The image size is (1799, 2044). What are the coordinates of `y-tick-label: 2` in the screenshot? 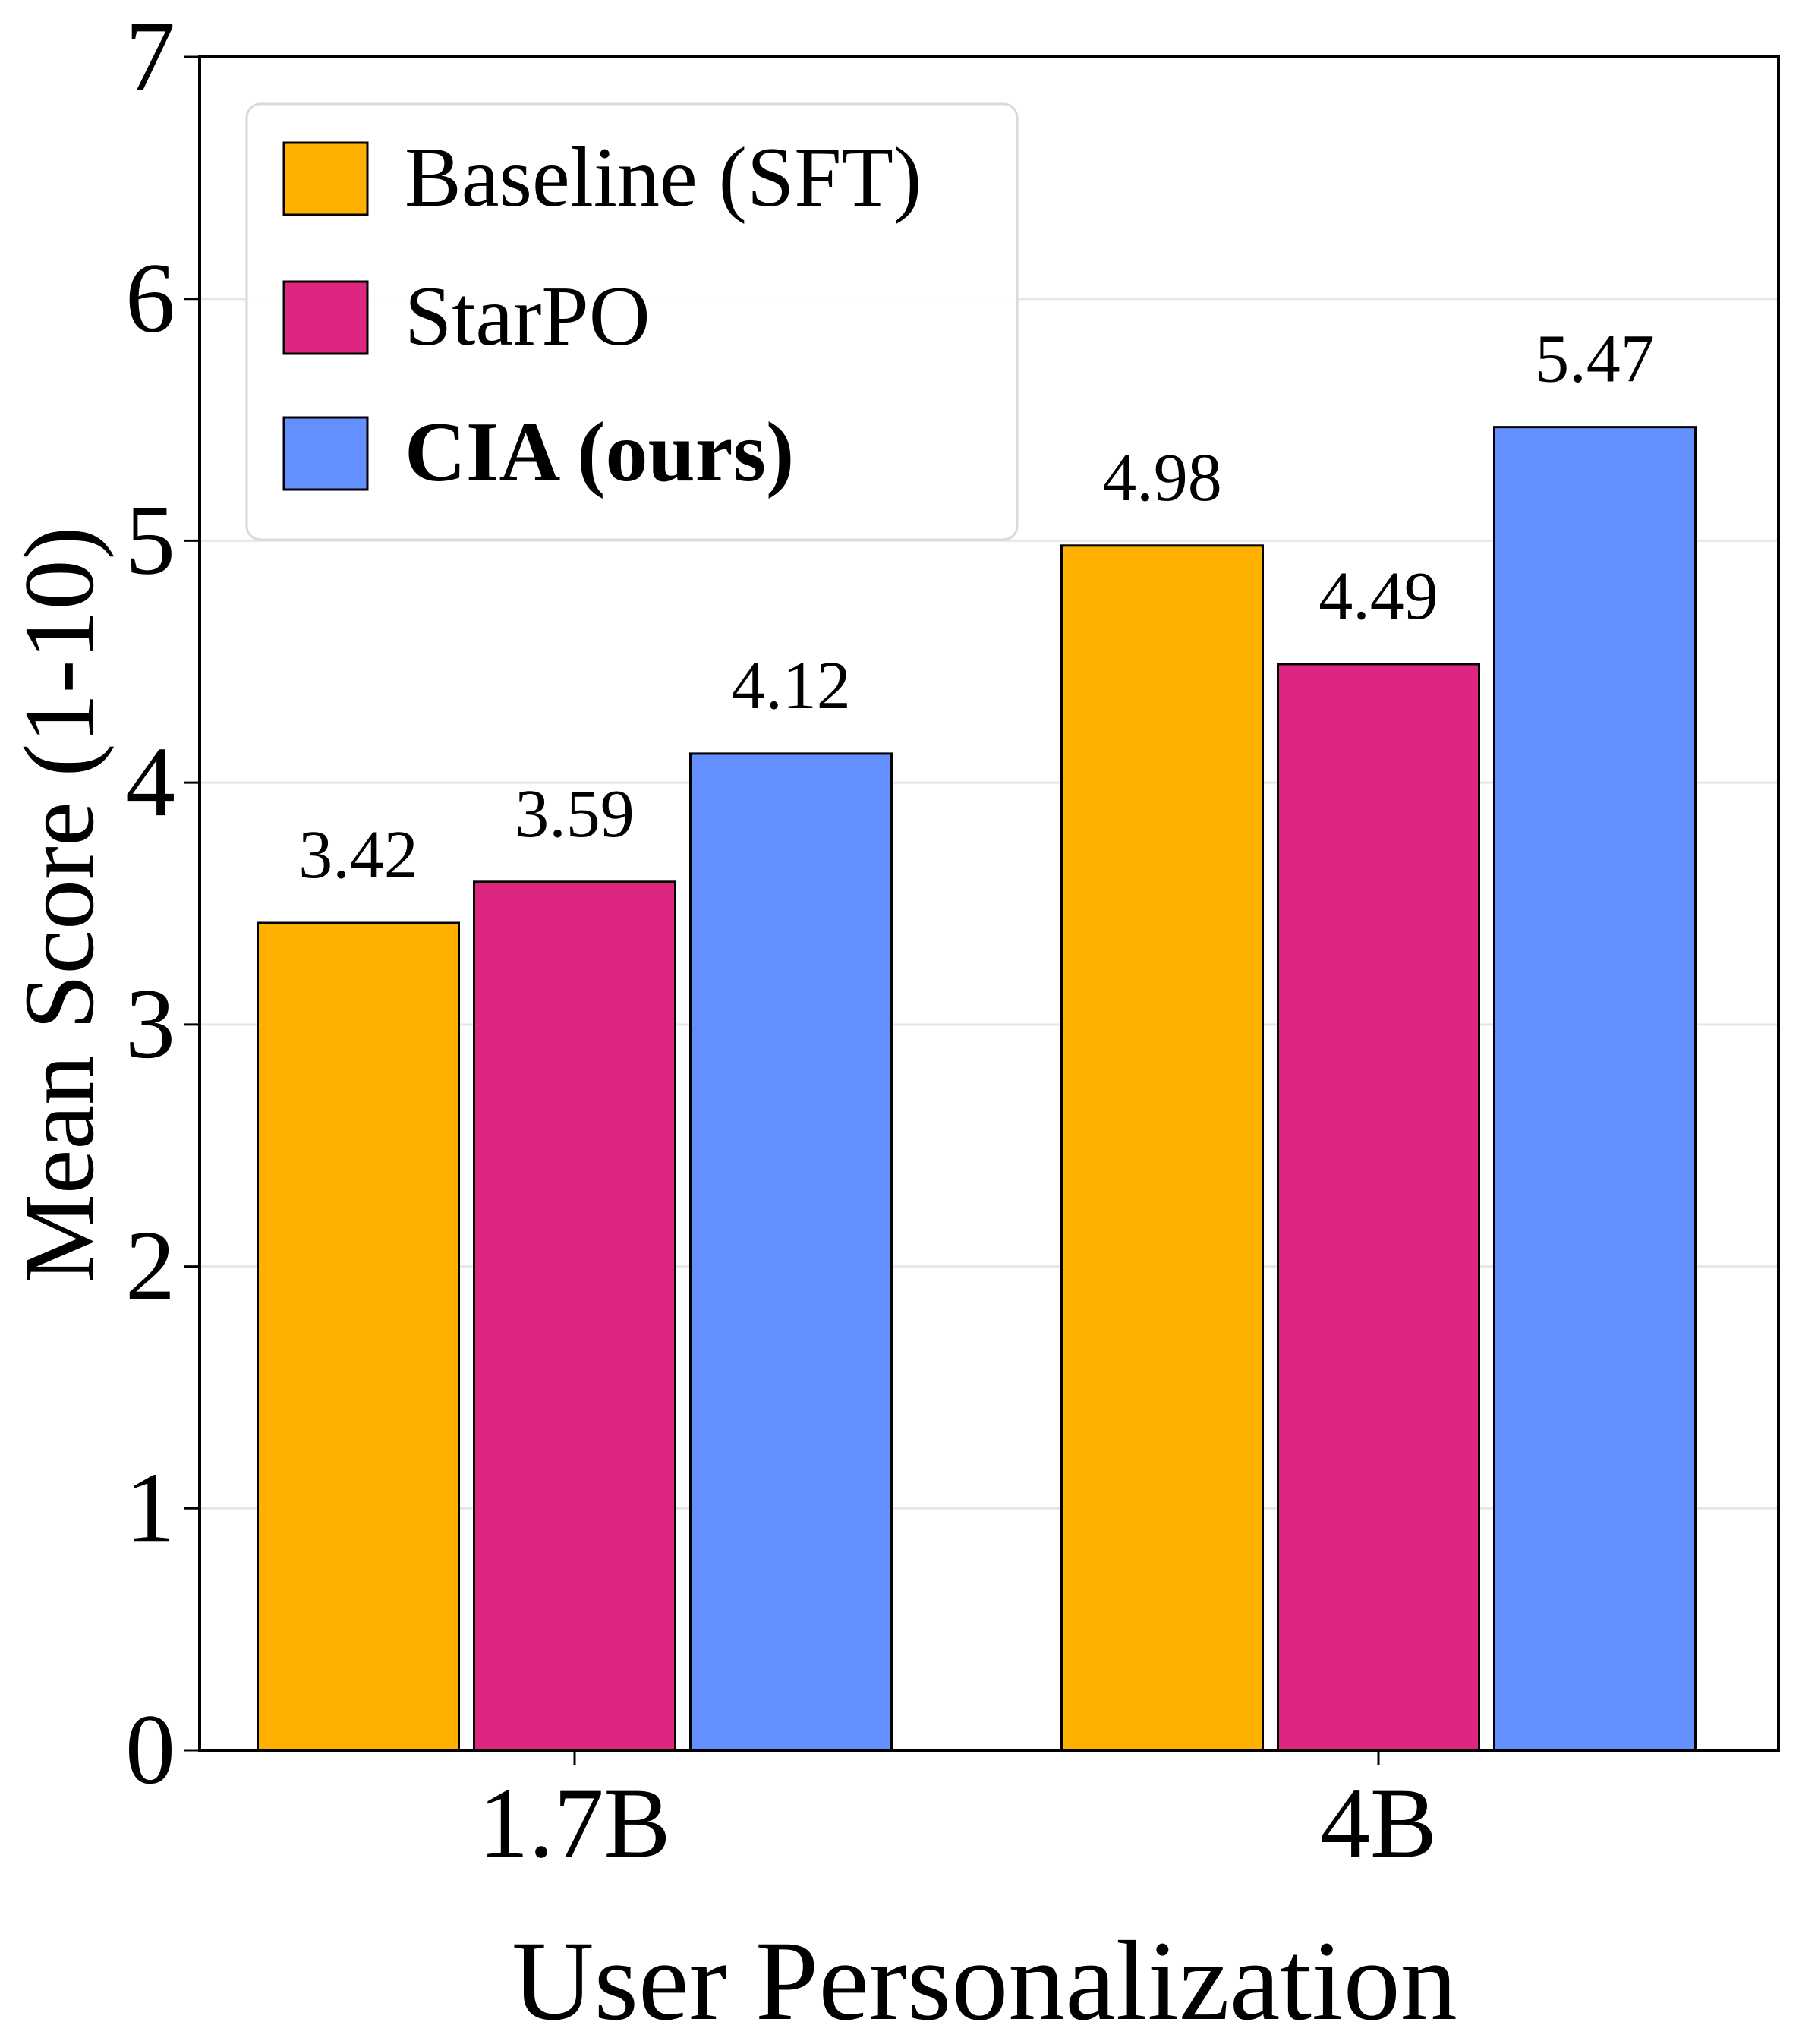 It's located at (150, 1266).